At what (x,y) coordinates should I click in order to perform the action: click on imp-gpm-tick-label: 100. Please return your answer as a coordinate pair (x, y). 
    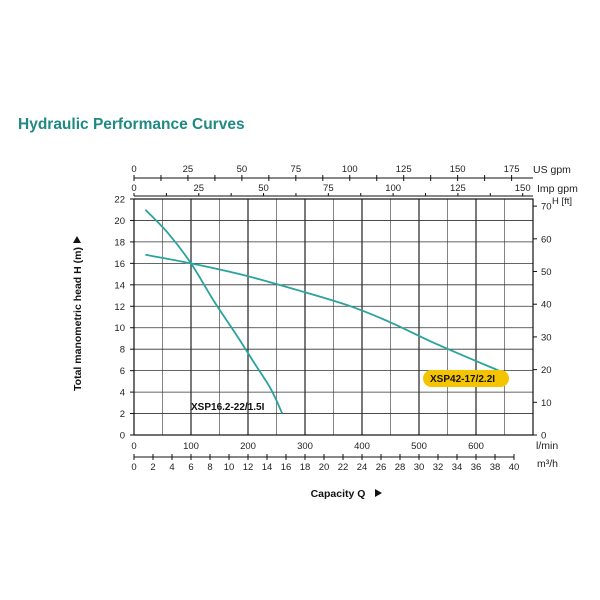
    Looking at the image, I should click on (393, 188).